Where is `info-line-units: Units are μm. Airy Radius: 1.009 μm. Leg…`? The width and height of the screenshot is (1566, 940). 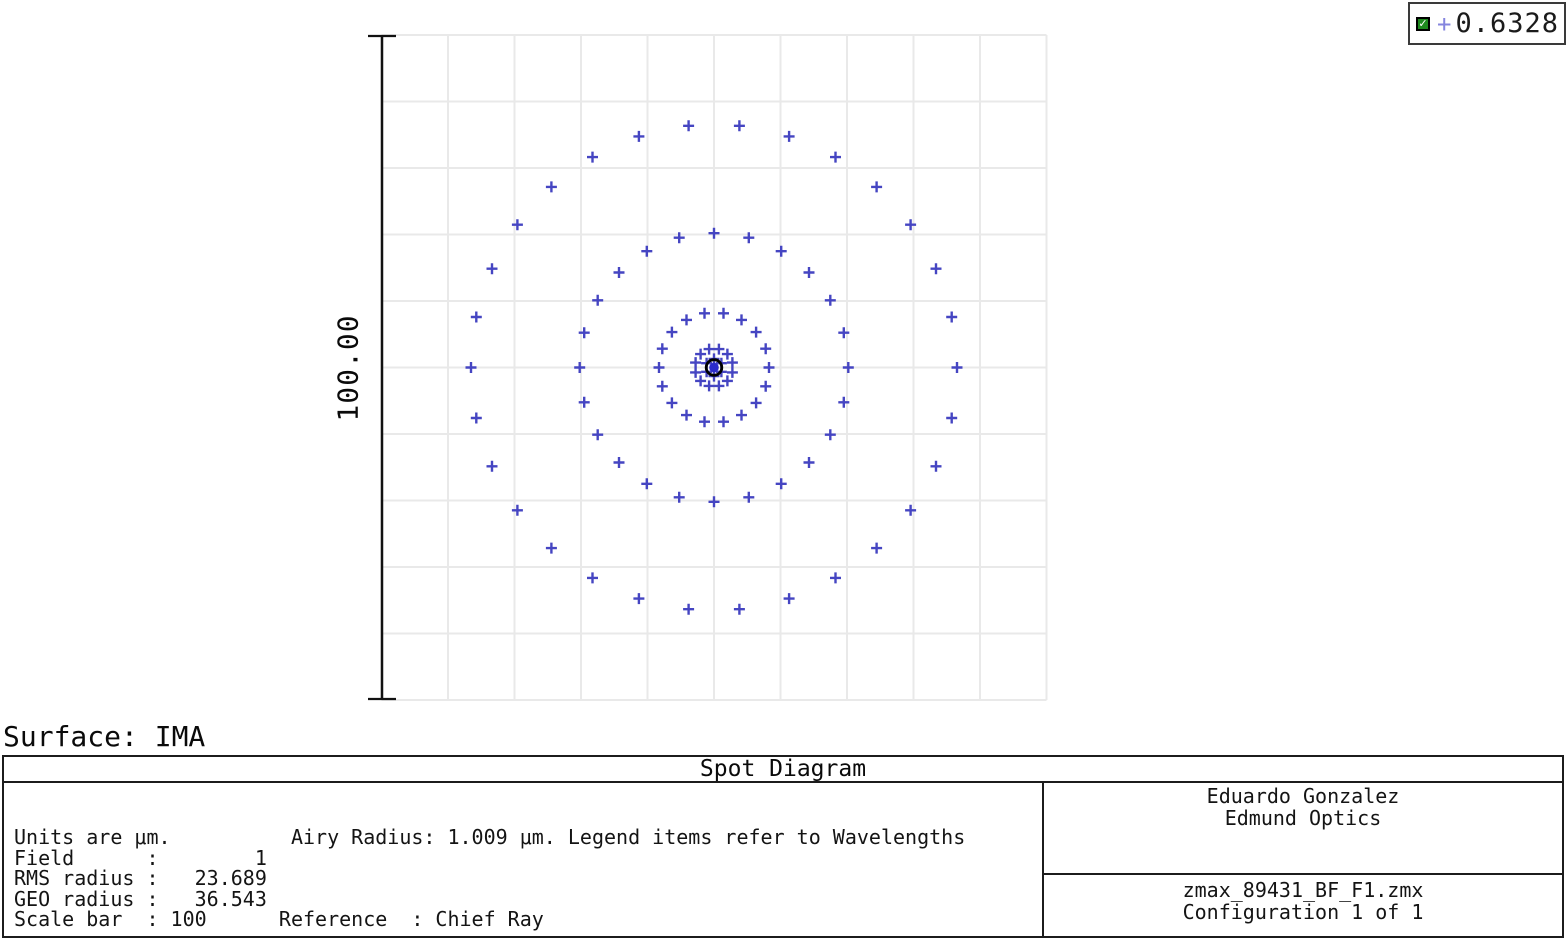 info-line-units: Units are μm. Airy Radius: 1.009 μm. Leg… is located at coordinates (490, 837).